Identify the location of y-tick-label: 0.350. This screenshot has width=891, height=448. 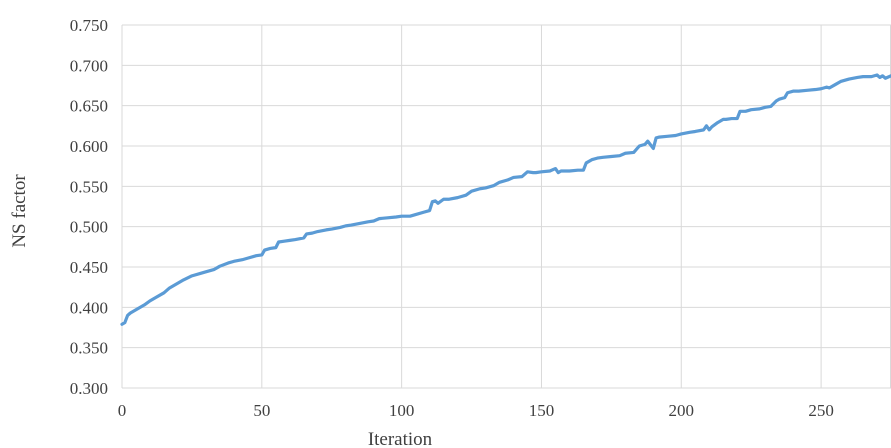
(89, 348).